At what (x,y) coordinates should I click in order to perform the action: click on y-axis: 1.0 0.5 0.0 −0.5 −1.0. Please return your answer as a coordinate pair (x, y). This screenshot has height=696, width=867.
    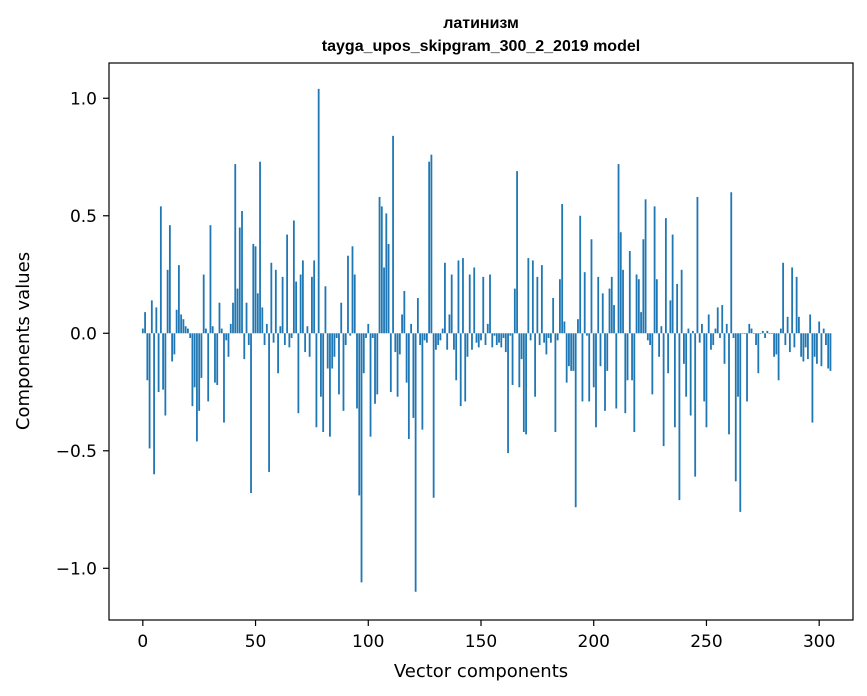
    Looking at the image, I should click on (82, 334).